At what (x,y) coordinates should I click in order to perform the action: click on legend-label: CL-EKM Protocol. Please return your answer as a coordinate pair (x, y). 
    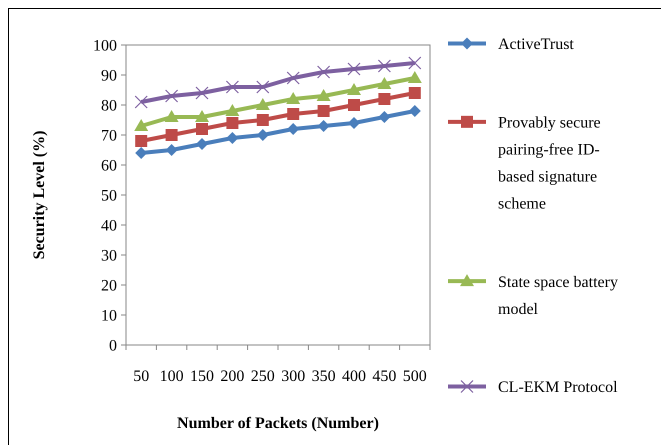
    Looking at the image, I should click on (558, 387).